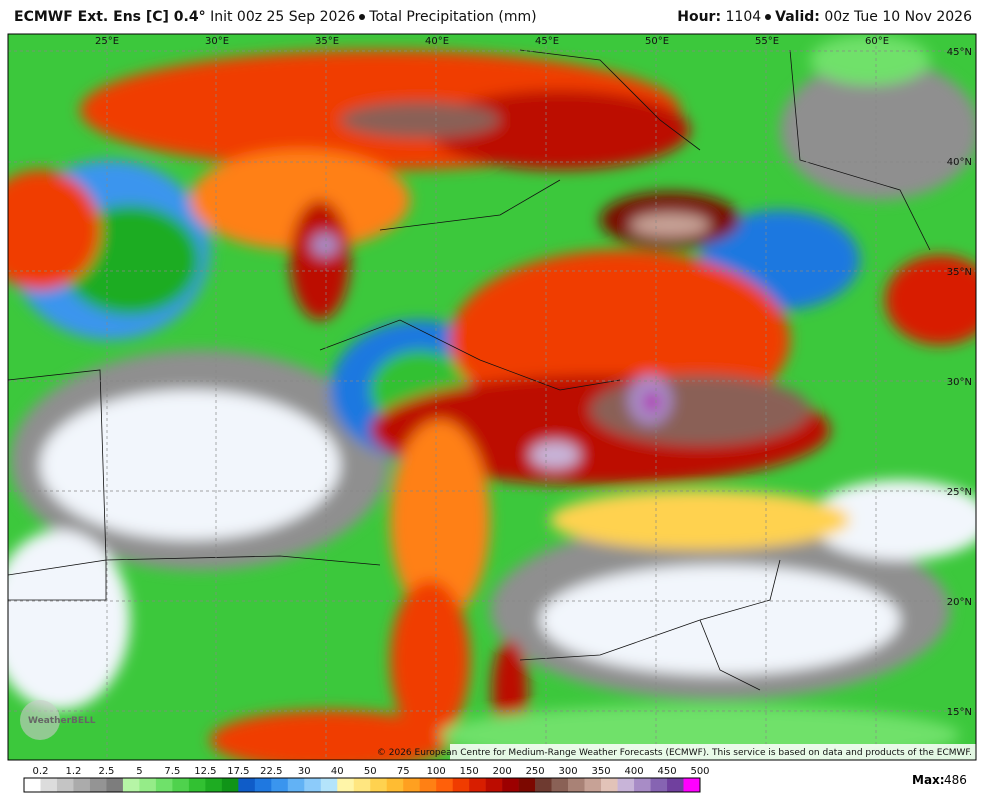 The image size is (984, 808). What do you see at coordinates (657, 41) in the screenshot?
I see `lon-label: 50°E` at bounding box center [657, 41].